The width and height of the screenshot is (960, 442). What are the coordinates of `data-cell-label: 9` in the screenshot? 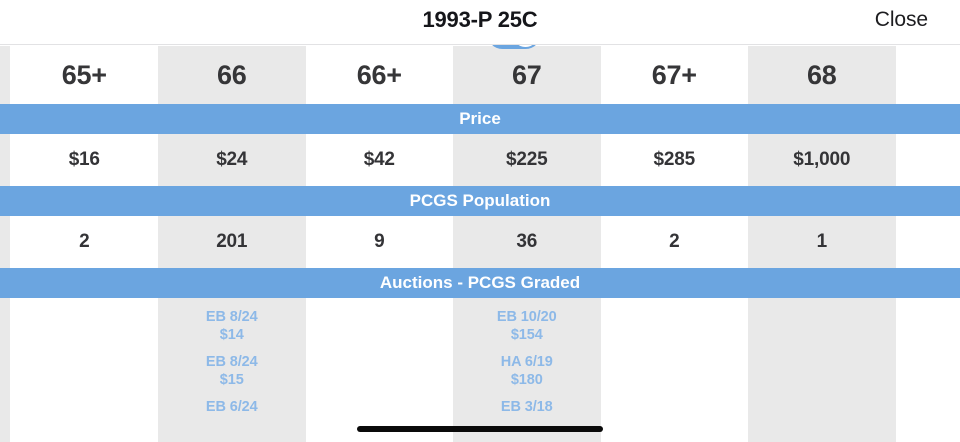 It's located at (379, 241).